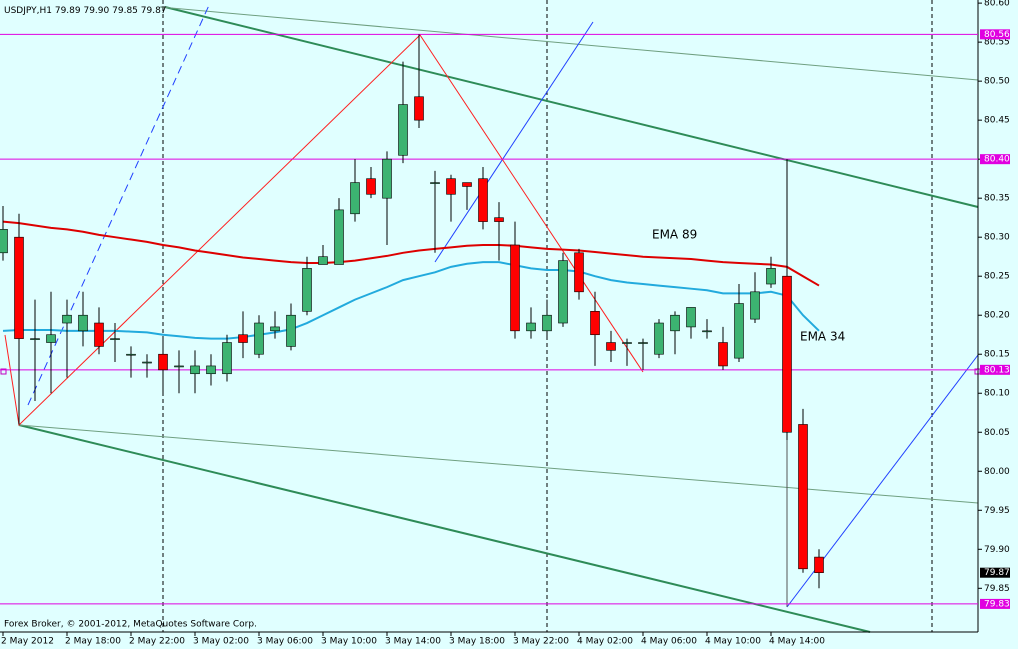 Image resolution: width=1018 pixels, height=649 pixels. I want to click on x-tick-label: 2 May 18:00, so click(93, 642).